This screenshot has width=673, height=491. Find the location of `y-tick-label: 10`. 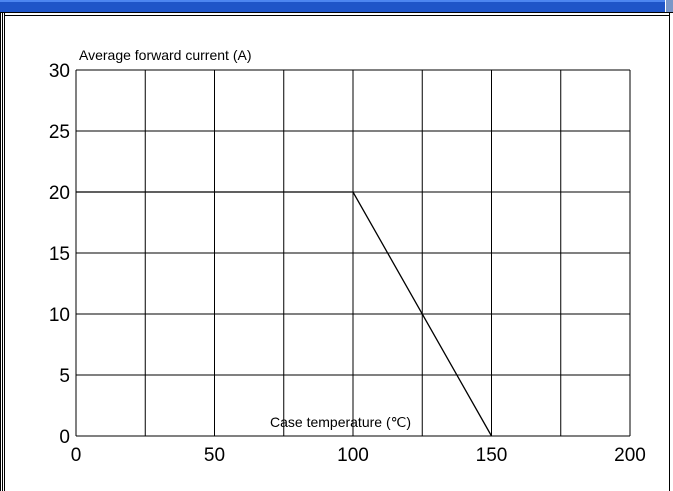

y-tick-label: 10 is located at coordinates (59, 315).